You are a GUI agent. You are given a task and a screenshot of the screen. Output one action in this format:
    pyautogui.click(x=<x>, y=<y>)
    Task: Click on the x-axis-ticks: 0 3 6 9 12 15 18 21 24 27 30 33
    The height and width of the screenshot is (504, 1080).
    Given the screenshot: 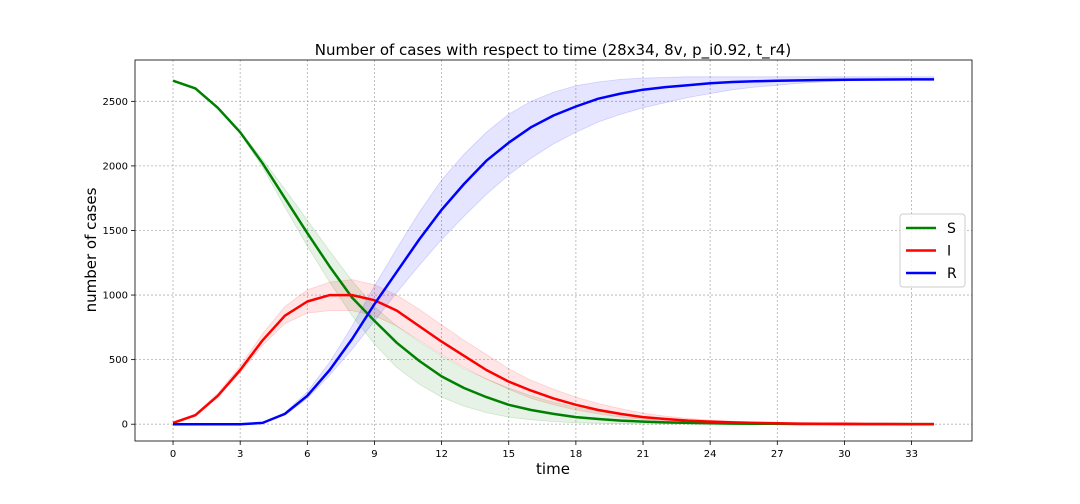 What is the action you would take?
    pyautogui.click(x=544, y=450)
    